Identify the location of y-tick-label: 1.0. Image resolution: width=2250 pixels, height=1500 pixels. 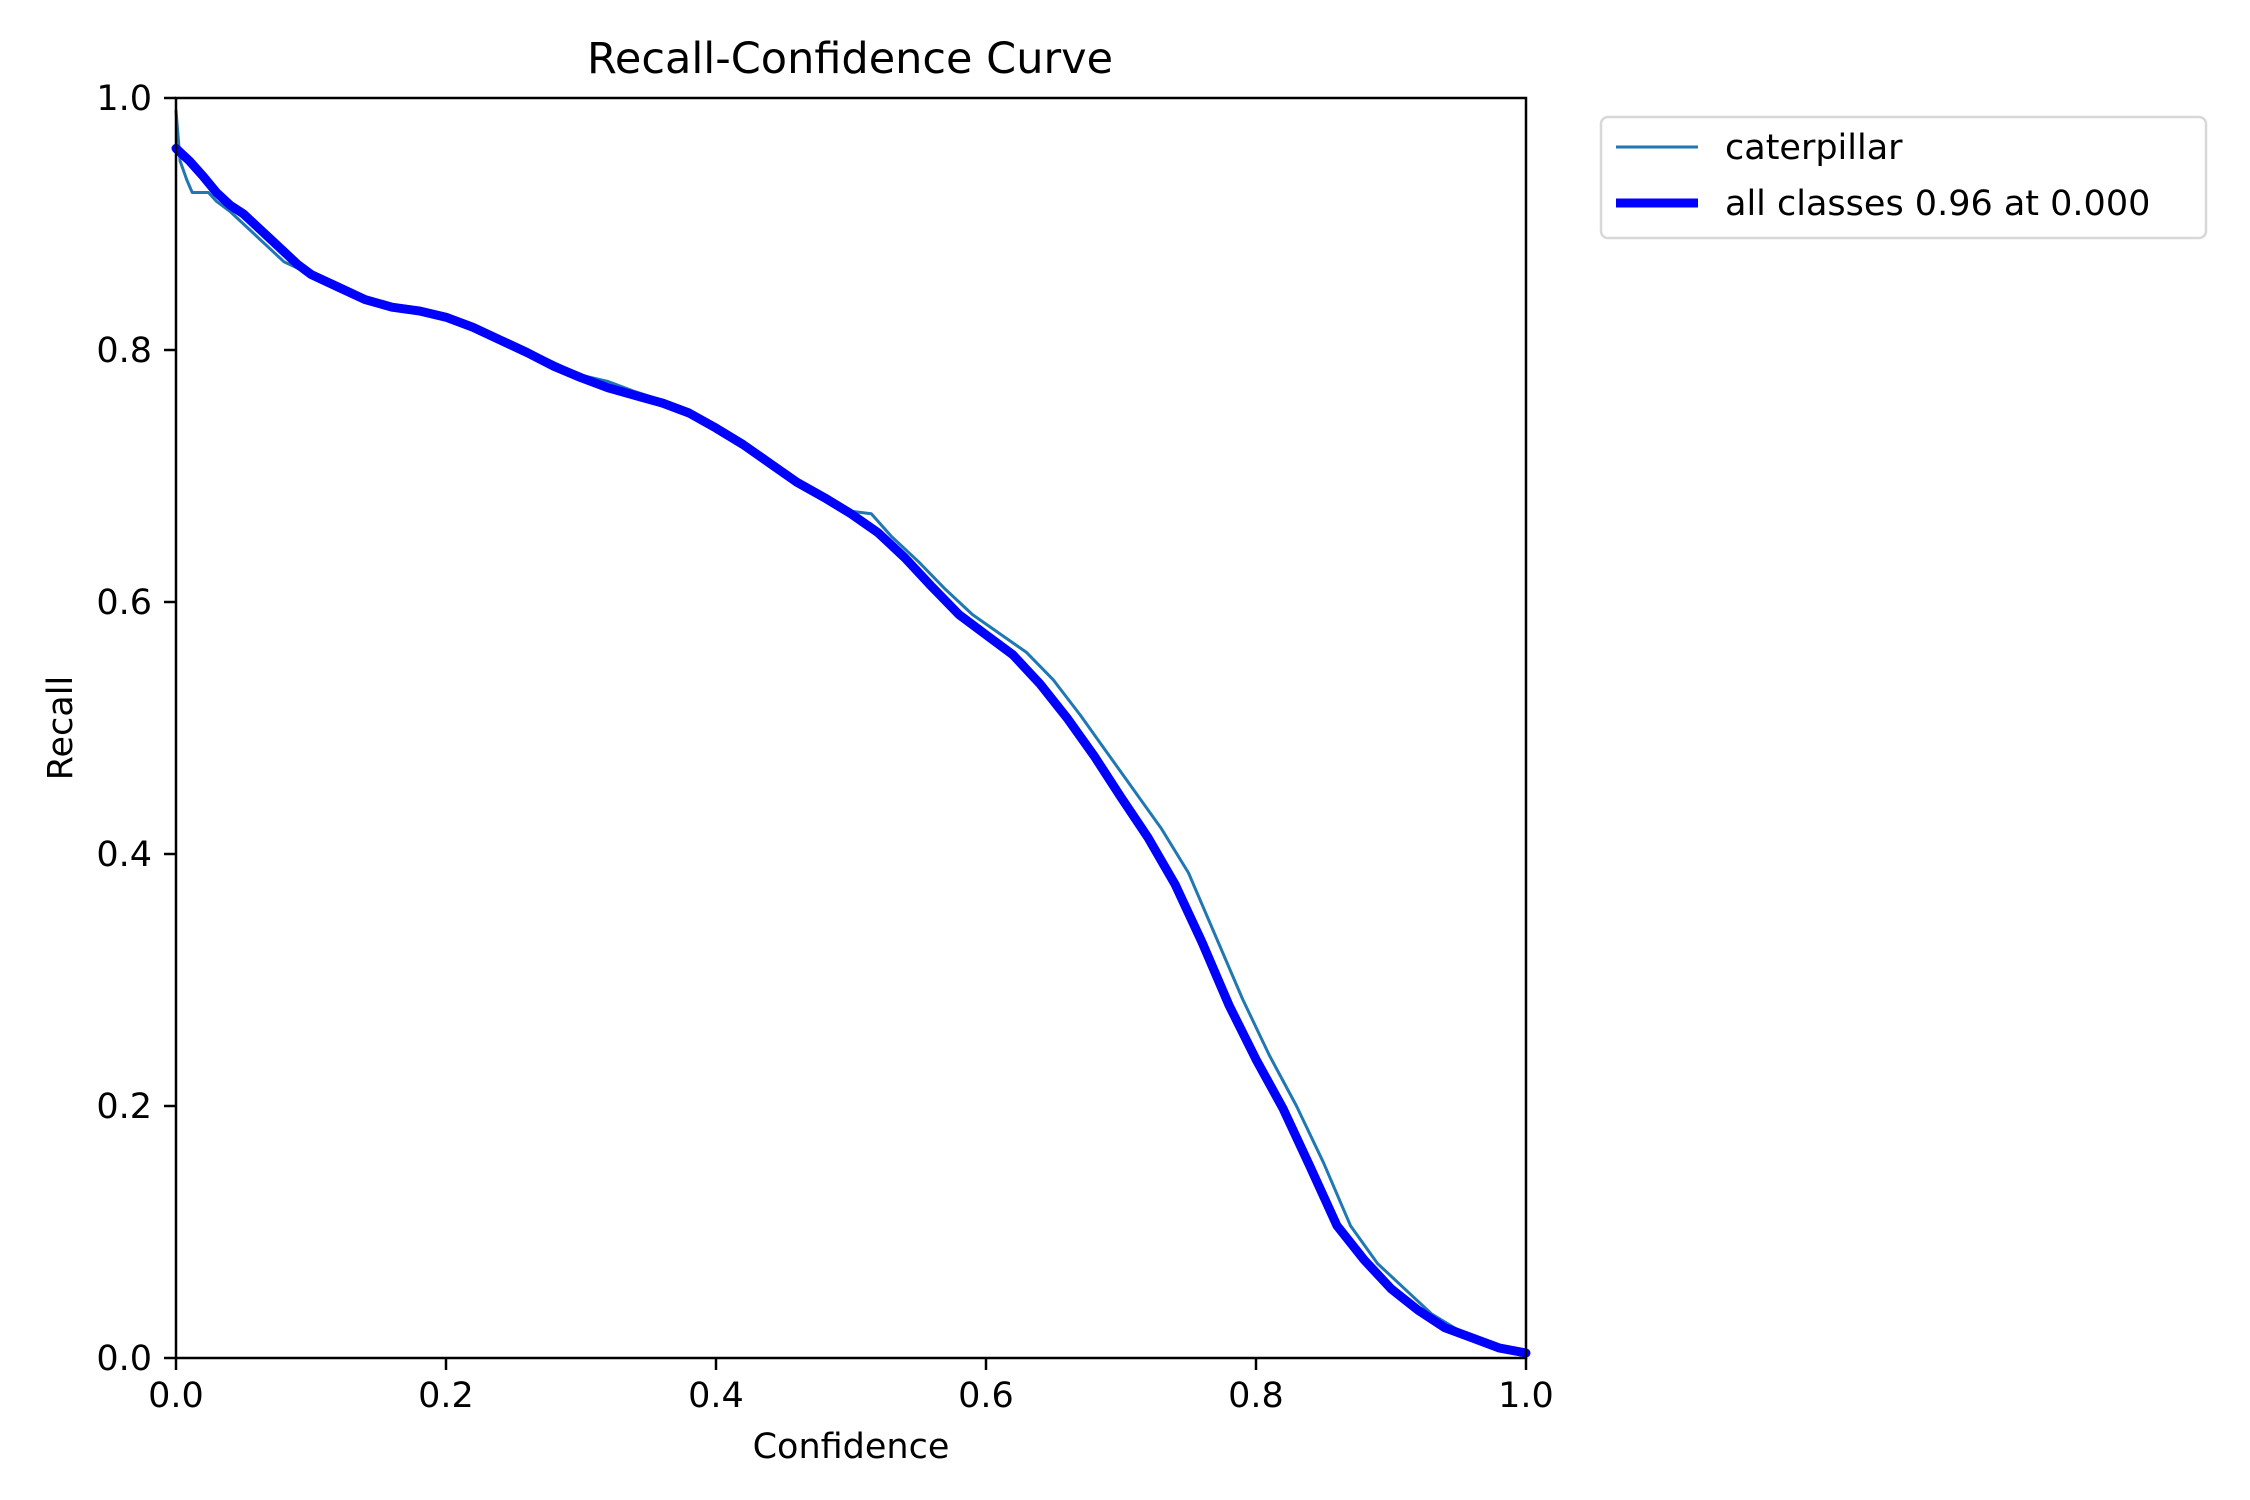
(124, 99).